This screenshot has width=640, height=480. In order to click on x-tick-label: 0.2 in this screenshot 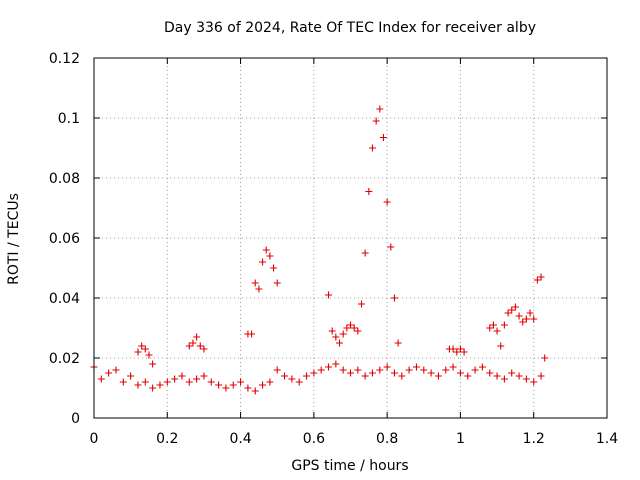, I will do `click(167, 439)`.